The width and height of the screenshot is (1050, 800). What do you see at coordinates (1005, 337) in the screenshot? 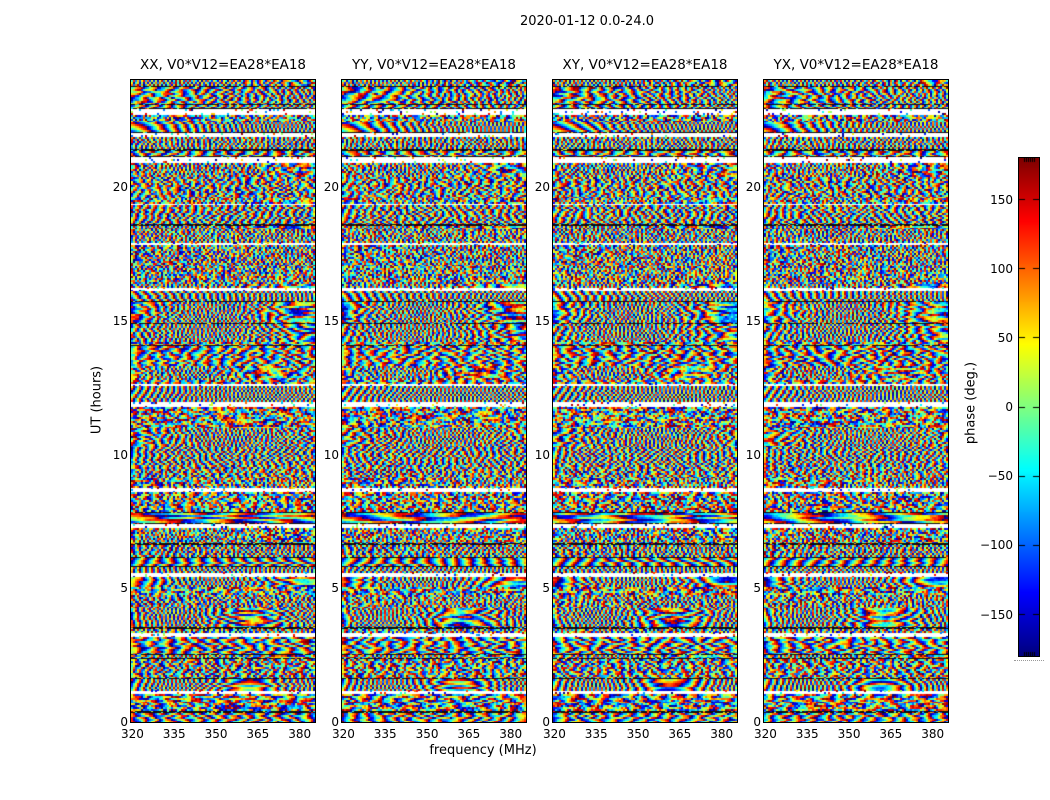
I see `colorbar-tick-label: 50` at bounding box center [1005, 337].